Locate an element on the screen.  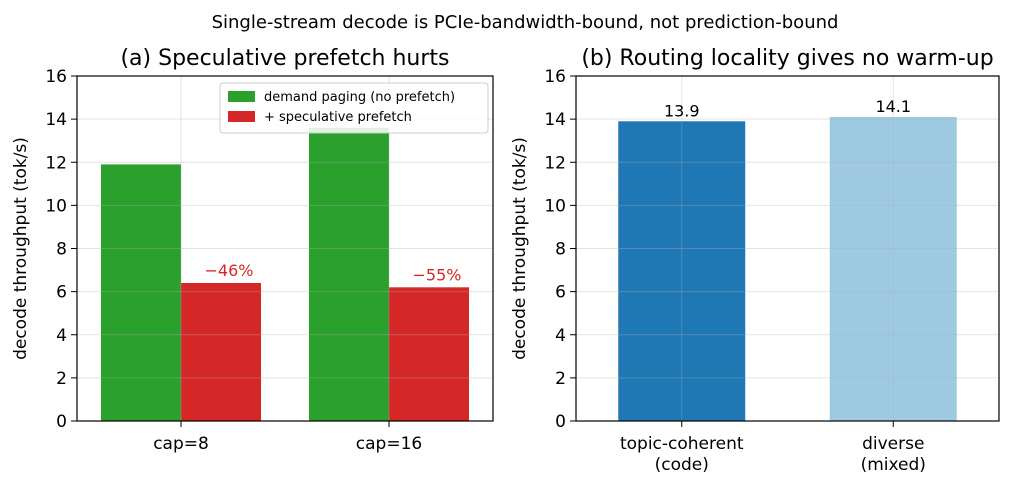
legend-label-1: demand paging (no prefetch) is located at coordinates (359, 97).